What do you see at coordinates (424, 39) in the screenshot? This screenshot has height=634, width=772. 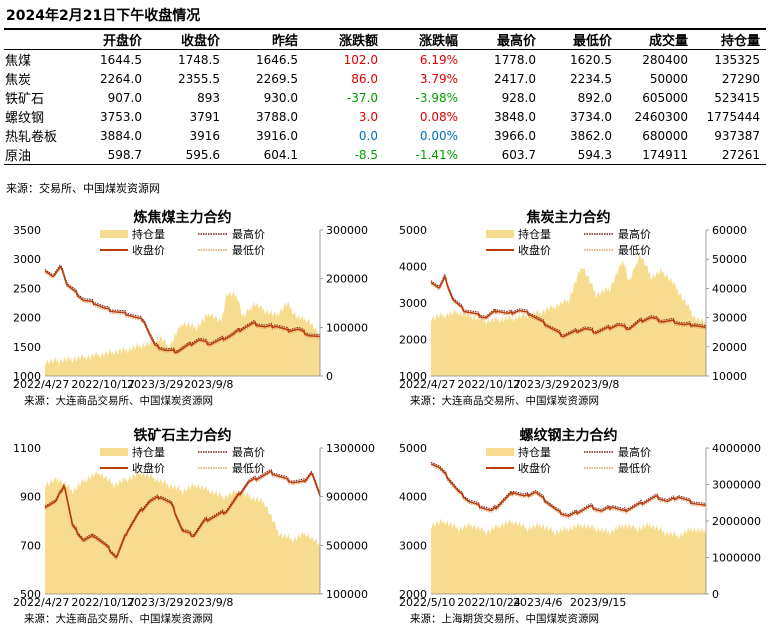 I see `col-header: 涨跌幅` at bounding box center [424, 39].